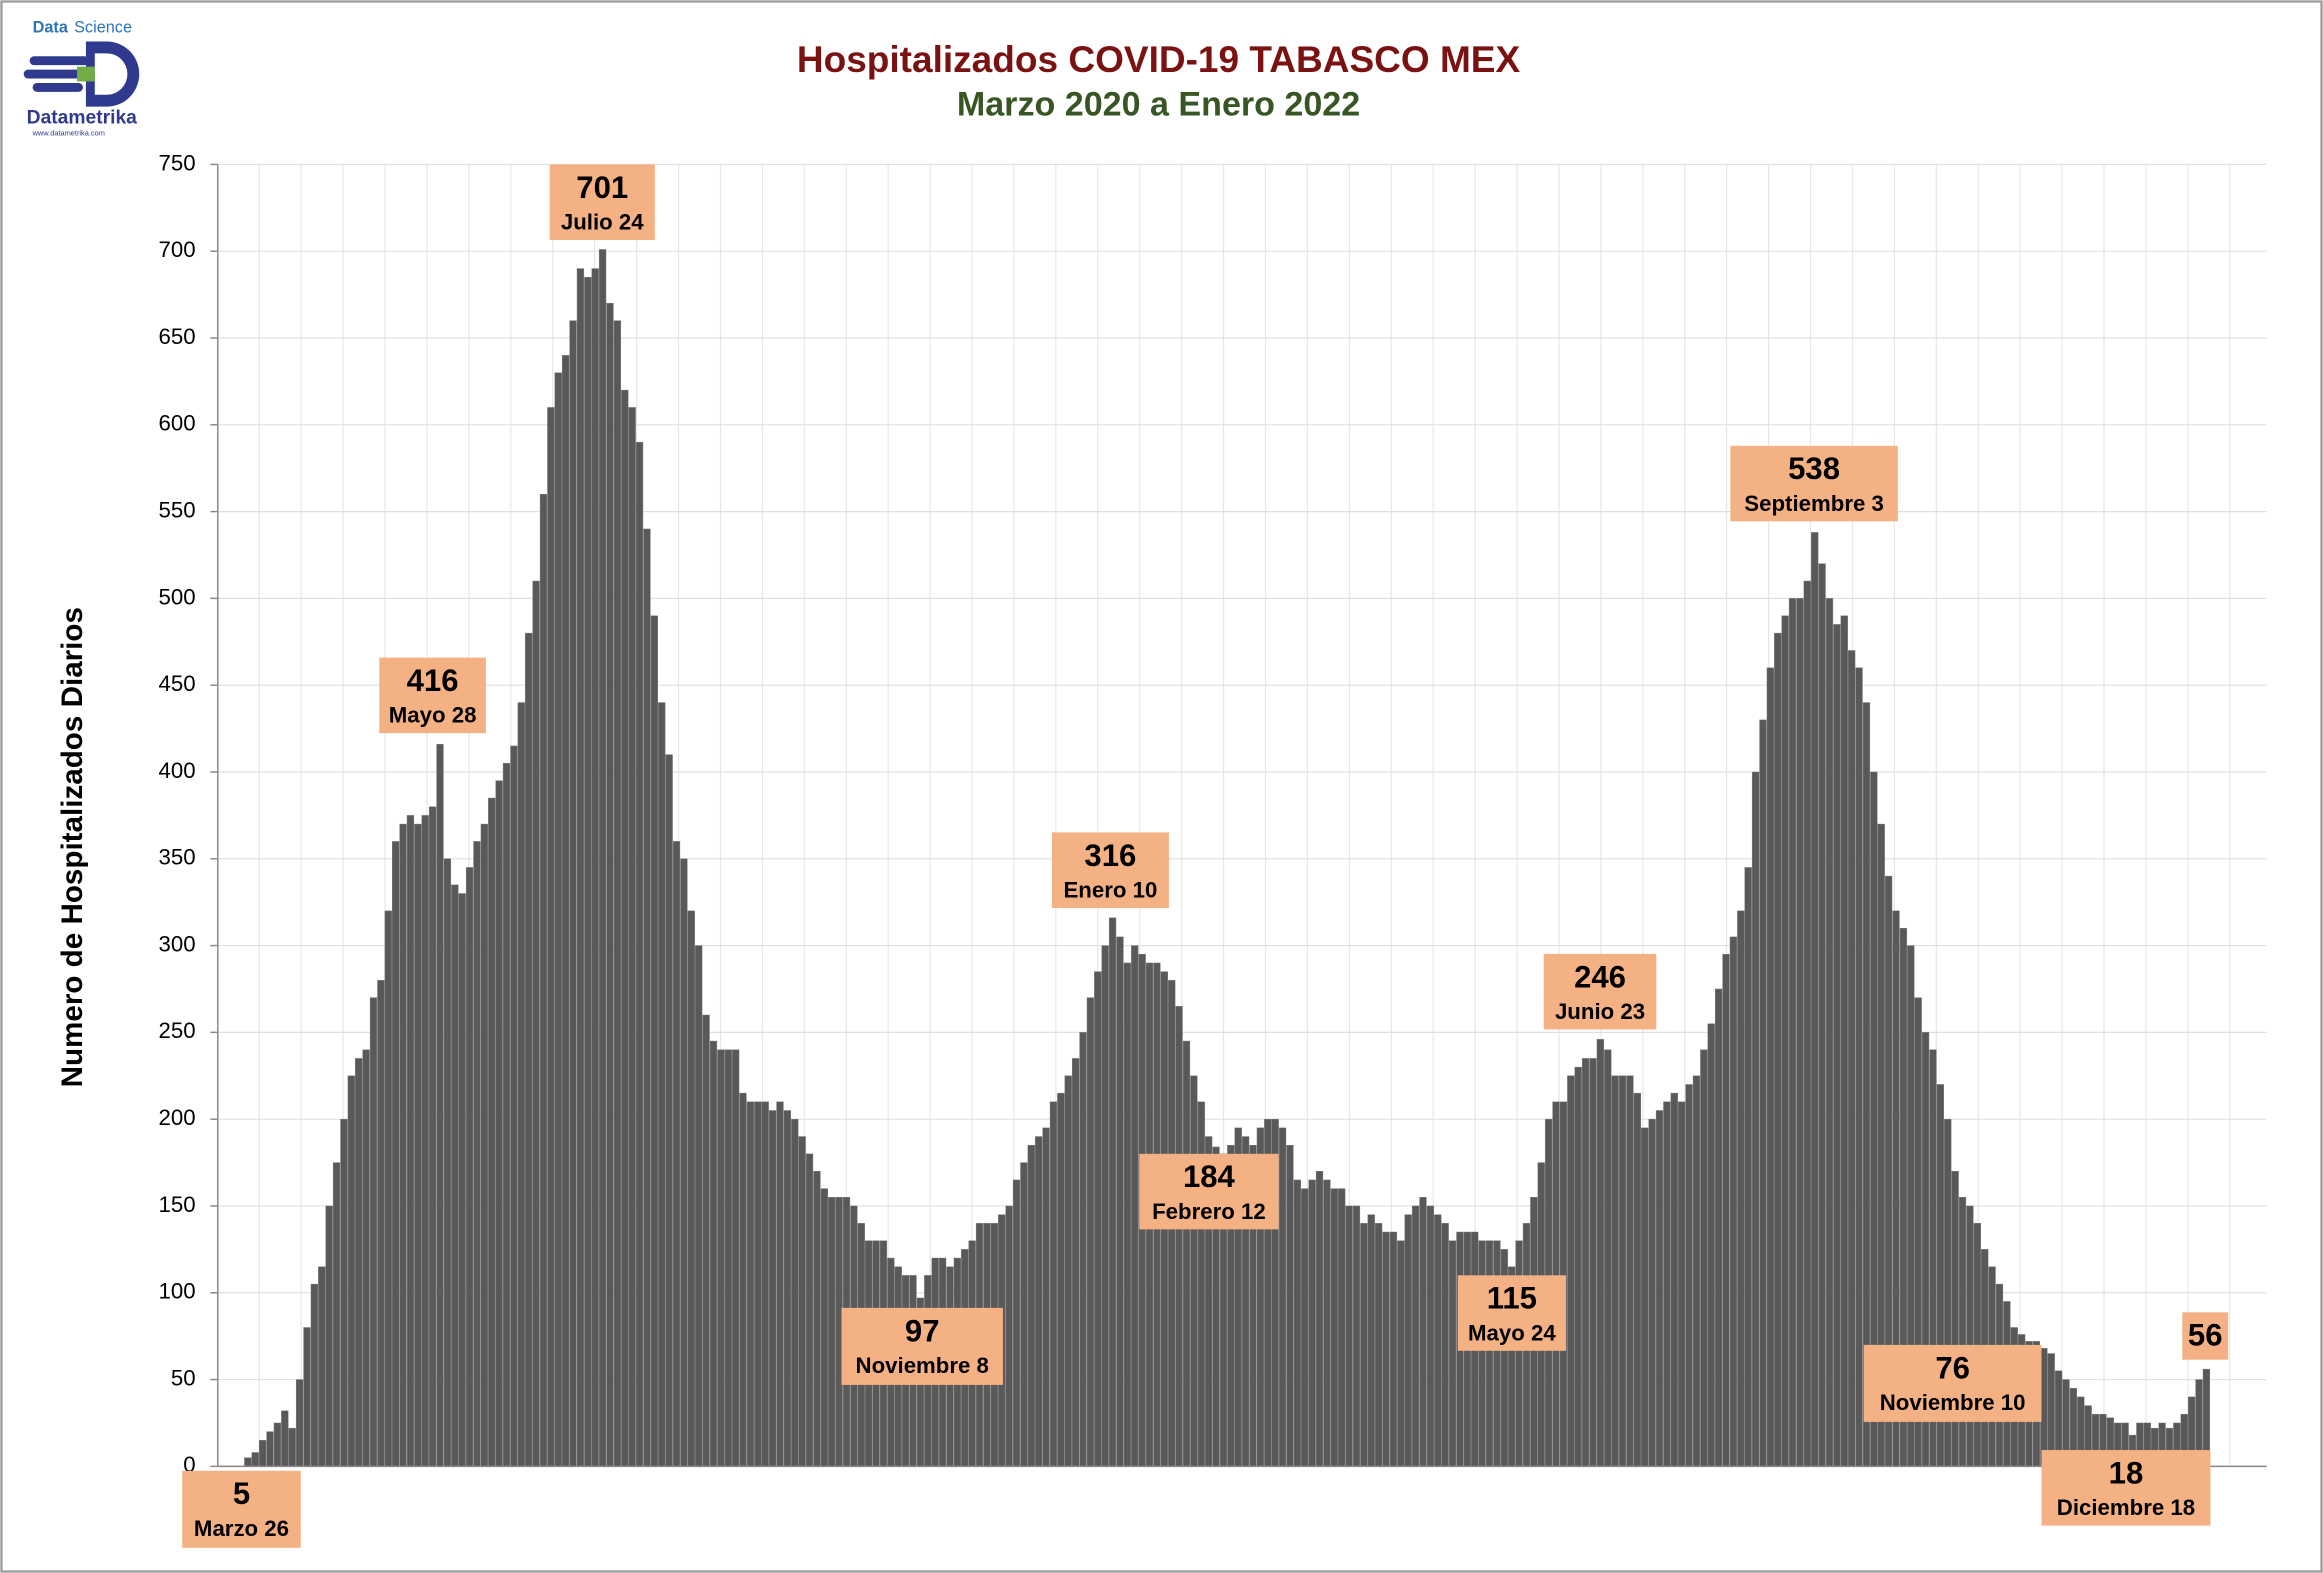 The height and width of the screenshot is (1573, 2323). I want to click on annotation-label: Mayo 28, so click(433, 715).